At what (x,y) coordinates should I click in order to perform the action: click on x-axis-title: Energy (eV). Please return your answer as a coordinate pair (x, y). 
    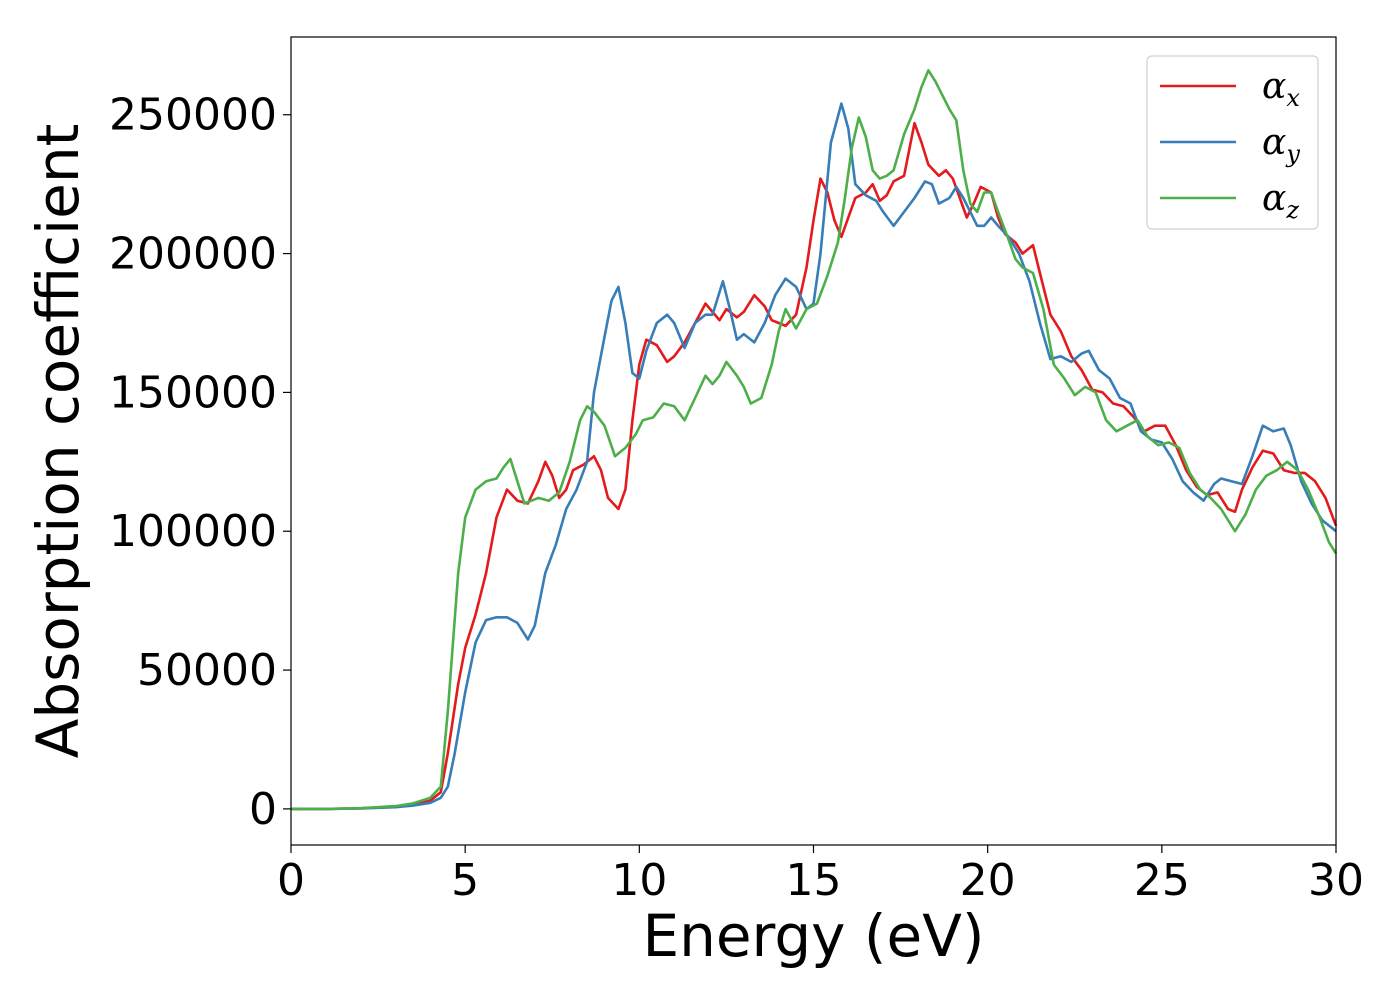
    Looking at the image, I should click on (813, 936).